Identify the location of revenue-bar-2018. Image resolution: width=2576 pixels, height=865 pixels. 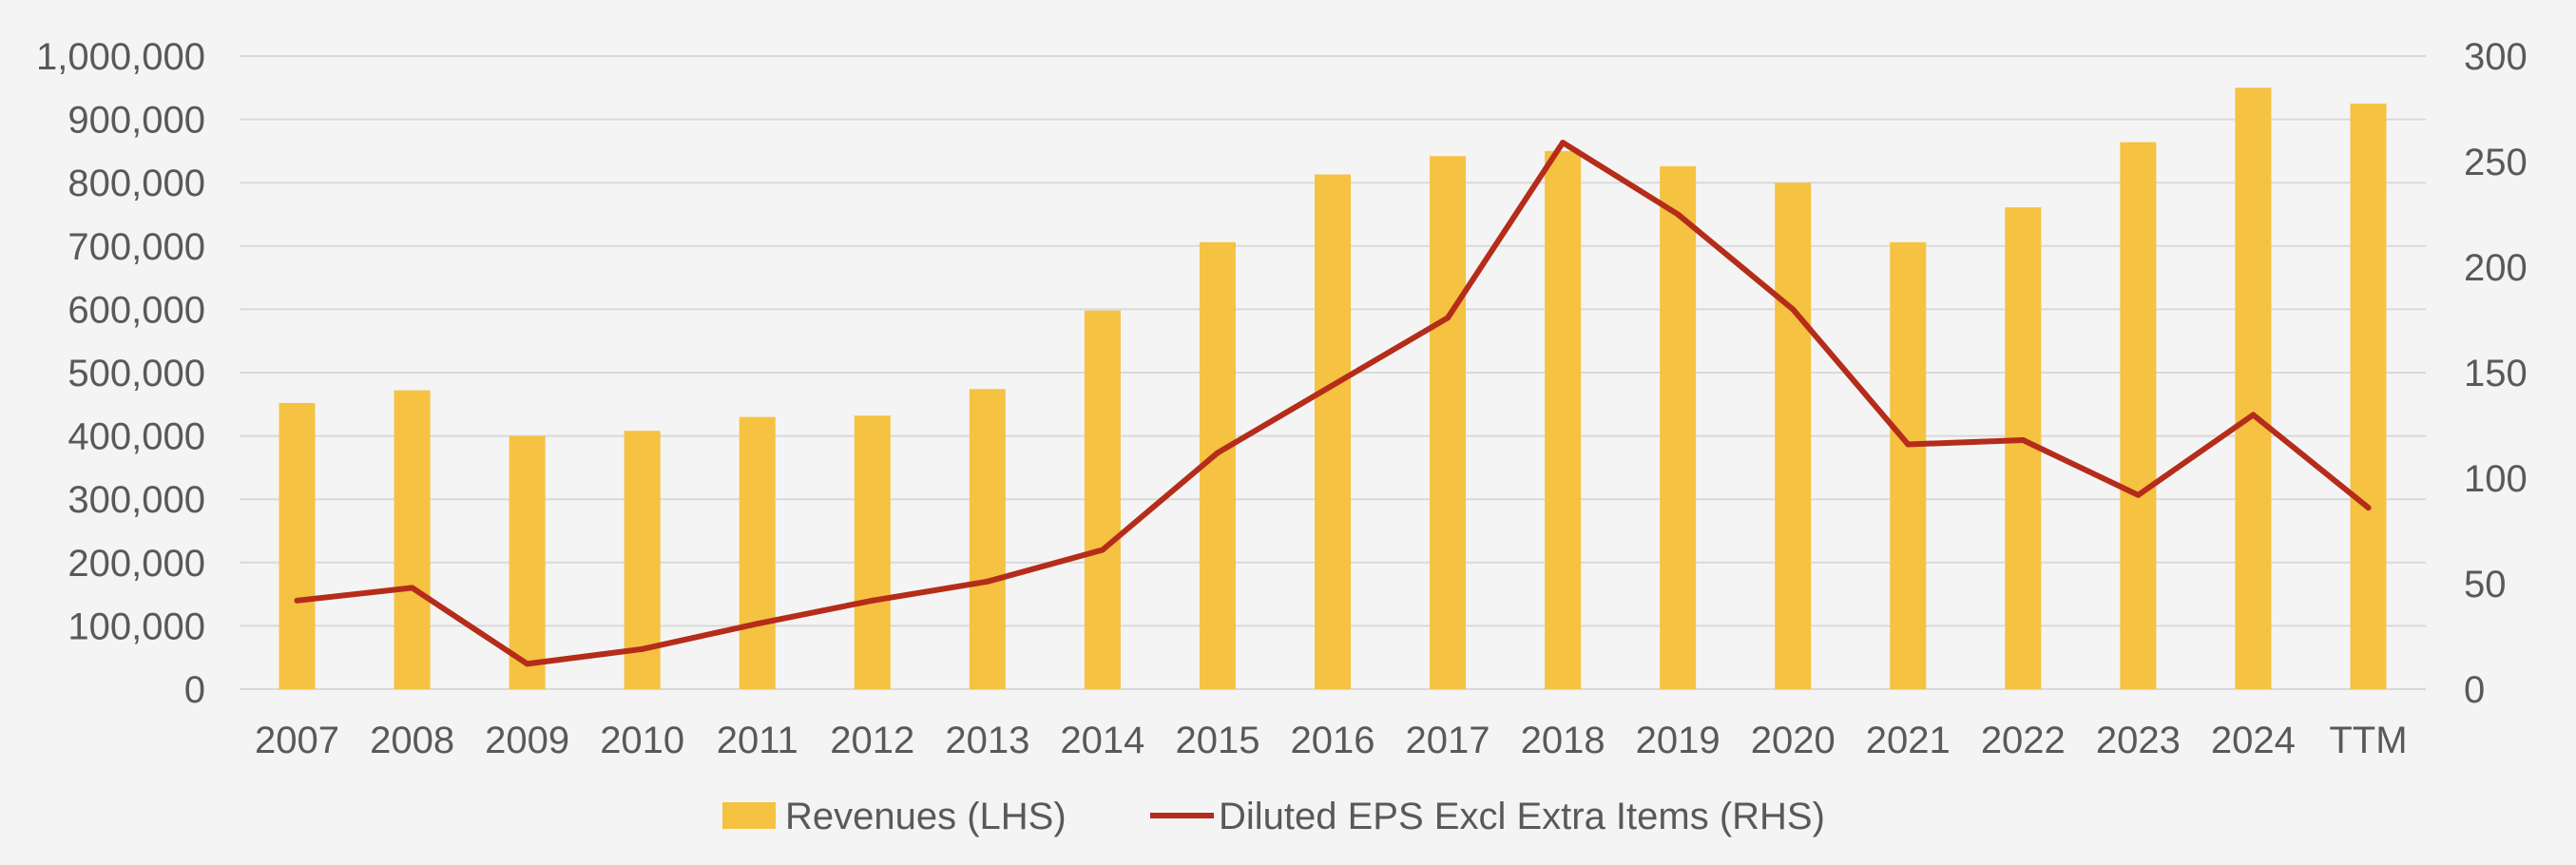
(1563, 419).